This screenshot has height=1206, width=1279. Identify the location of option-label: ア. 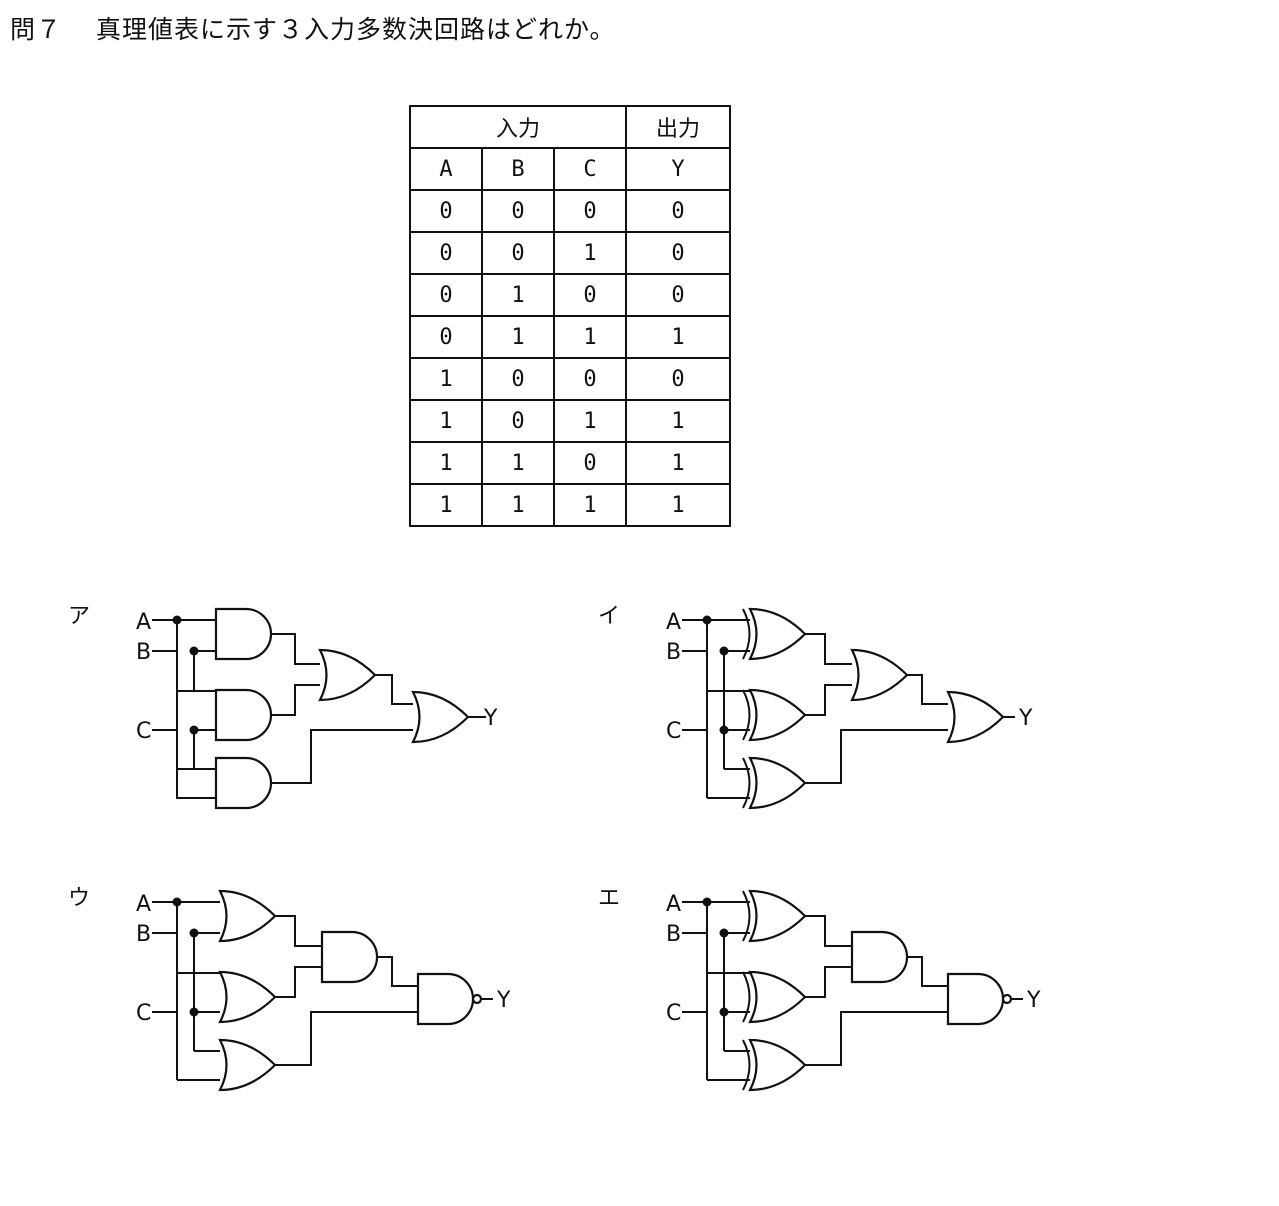
(79, 616).